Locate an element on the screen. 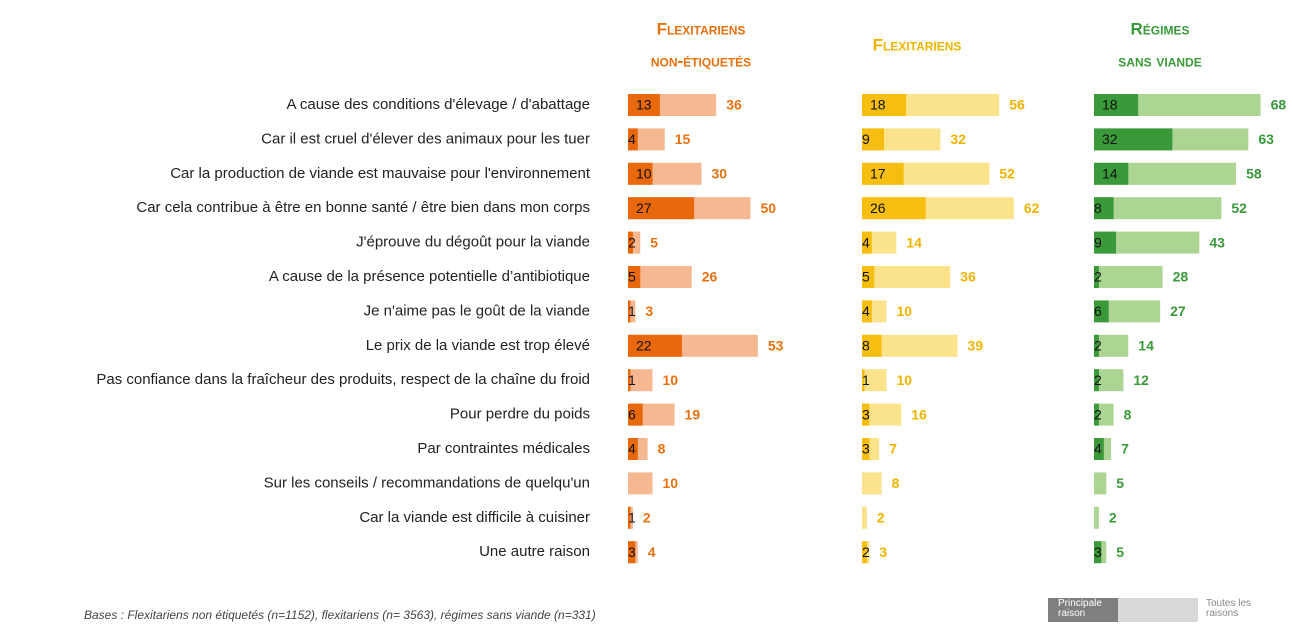  legend-swatch is located at coordinates (1158, 610).